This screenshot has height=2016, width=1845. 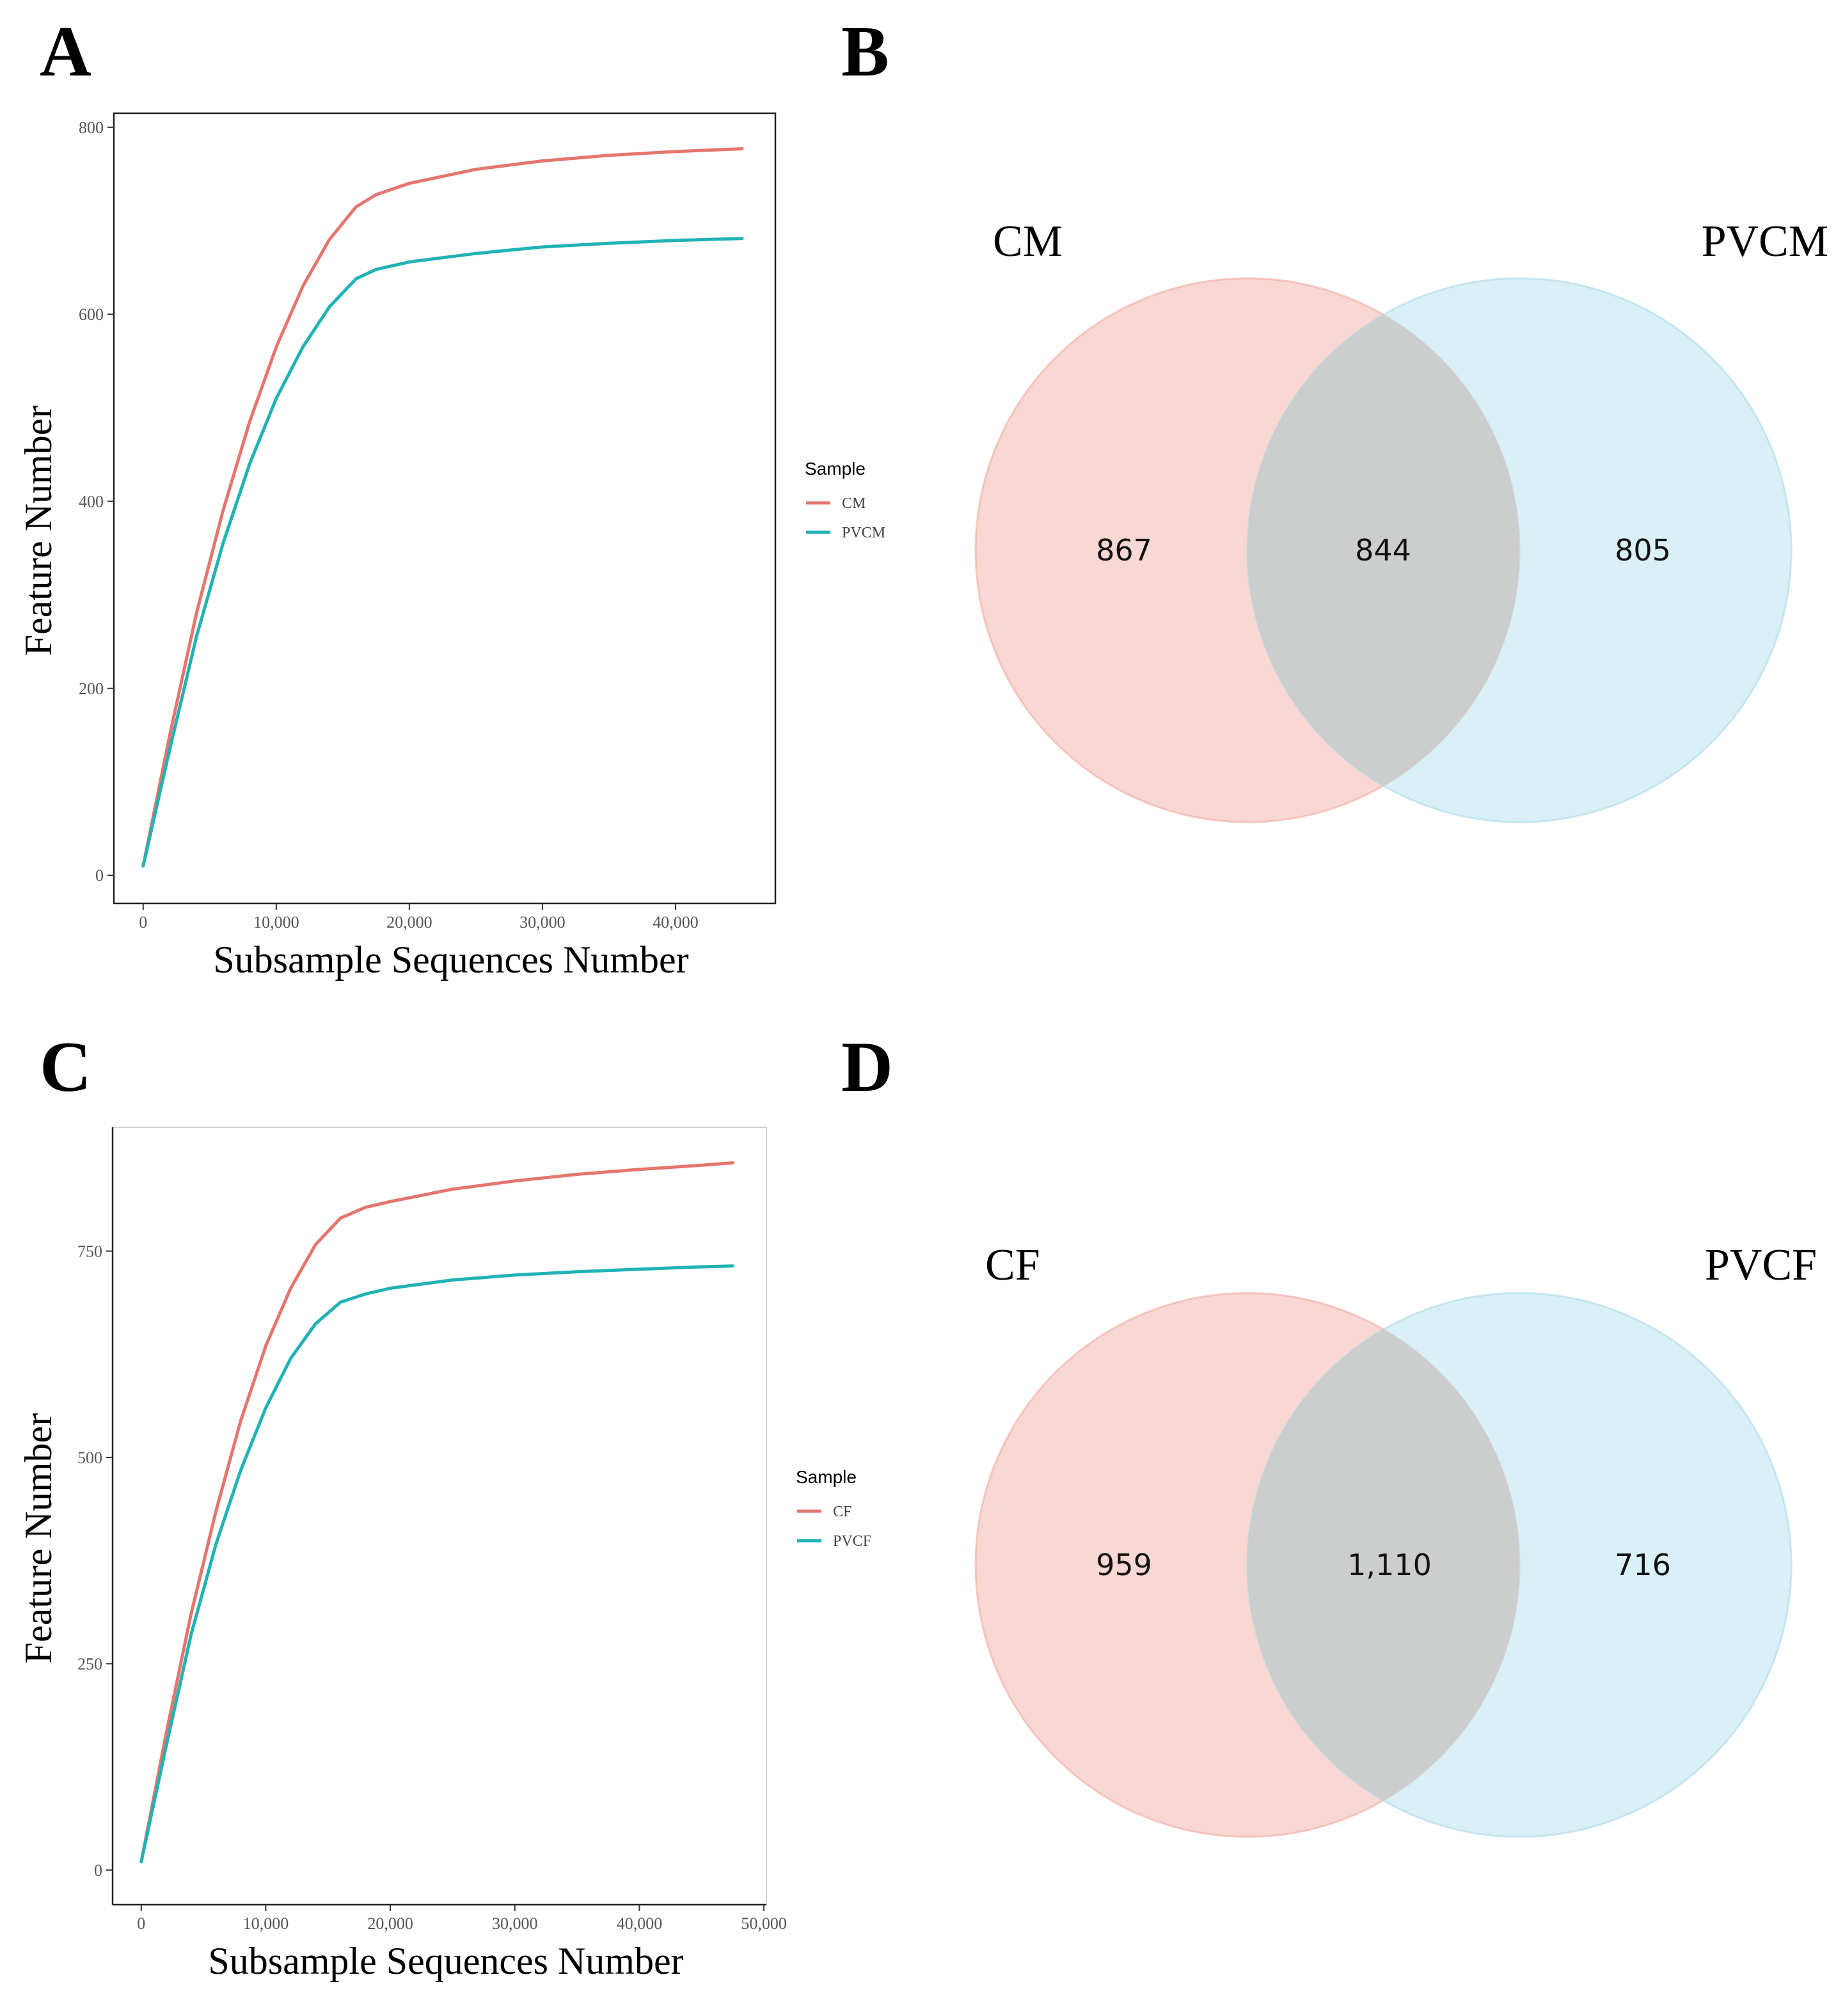 I want to click on legend-title-c: Sample, so click(x=827, y=1477).